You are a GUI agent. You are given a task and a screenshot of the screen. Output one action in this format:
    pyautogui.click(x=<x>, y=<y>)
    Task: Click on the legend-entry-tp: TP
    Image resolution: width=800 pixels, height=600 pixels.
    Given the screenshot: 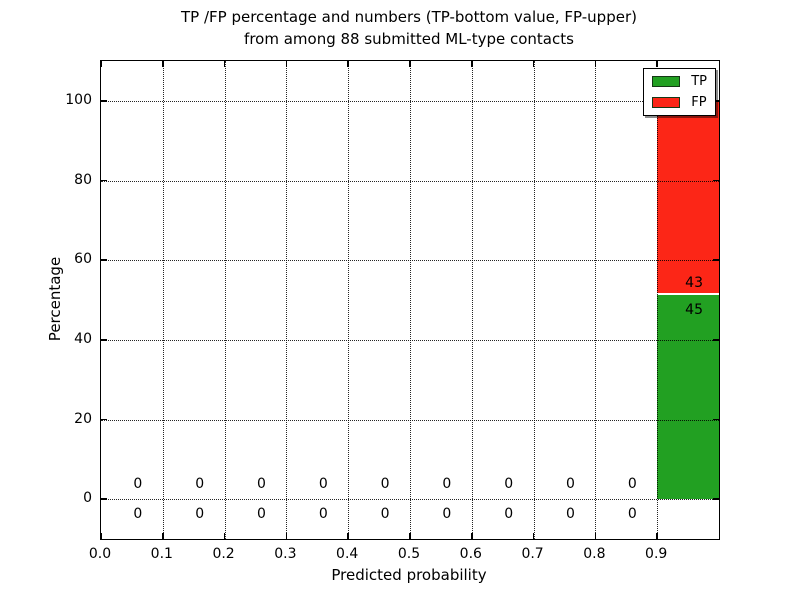 What is the action you would take?
    pyautogui.click(x=679, y=81)
    